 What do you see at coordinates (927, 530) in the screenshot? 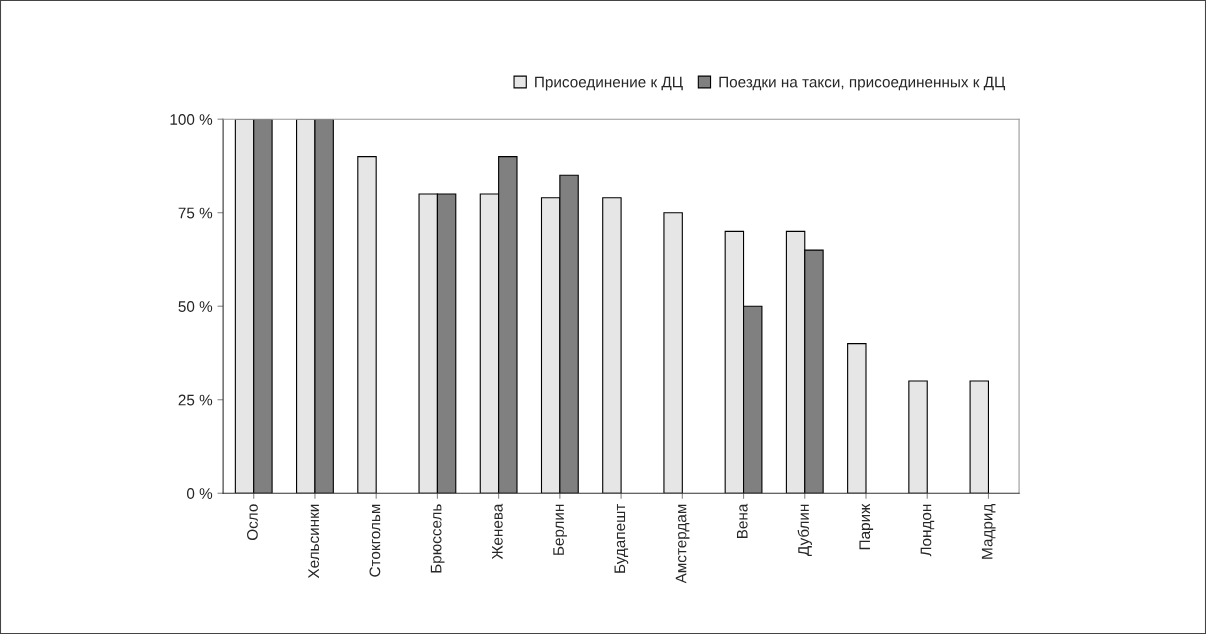
I see `x-tick-label: Лондон` at bounding box center [927, 530].